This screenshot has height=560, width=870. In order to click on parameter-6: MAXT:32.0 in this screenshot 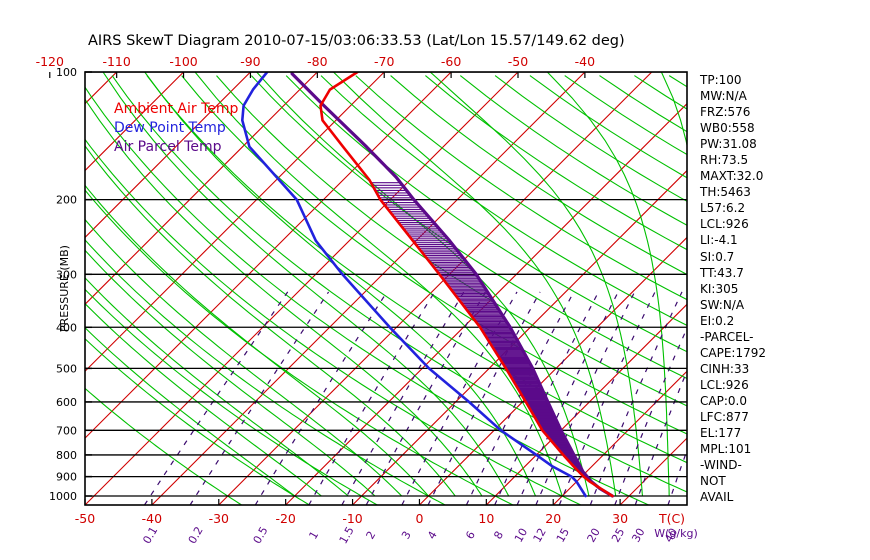, I will do `click(732, 176)`.